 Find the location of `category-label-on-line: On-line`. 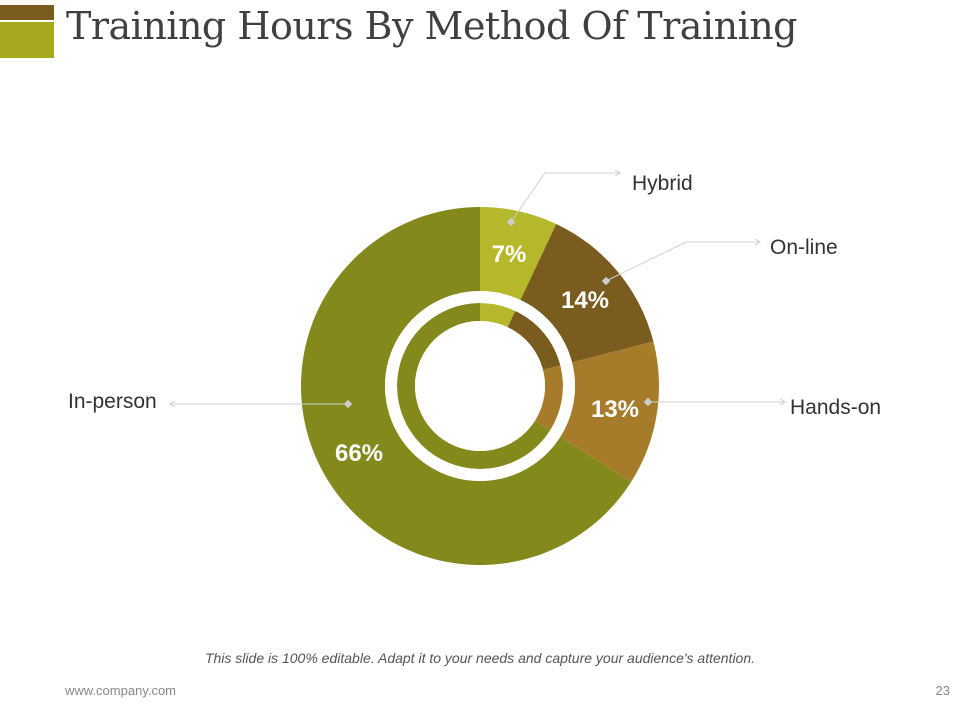

category-label-on-line: On-line is located at coordinates (804, 247).